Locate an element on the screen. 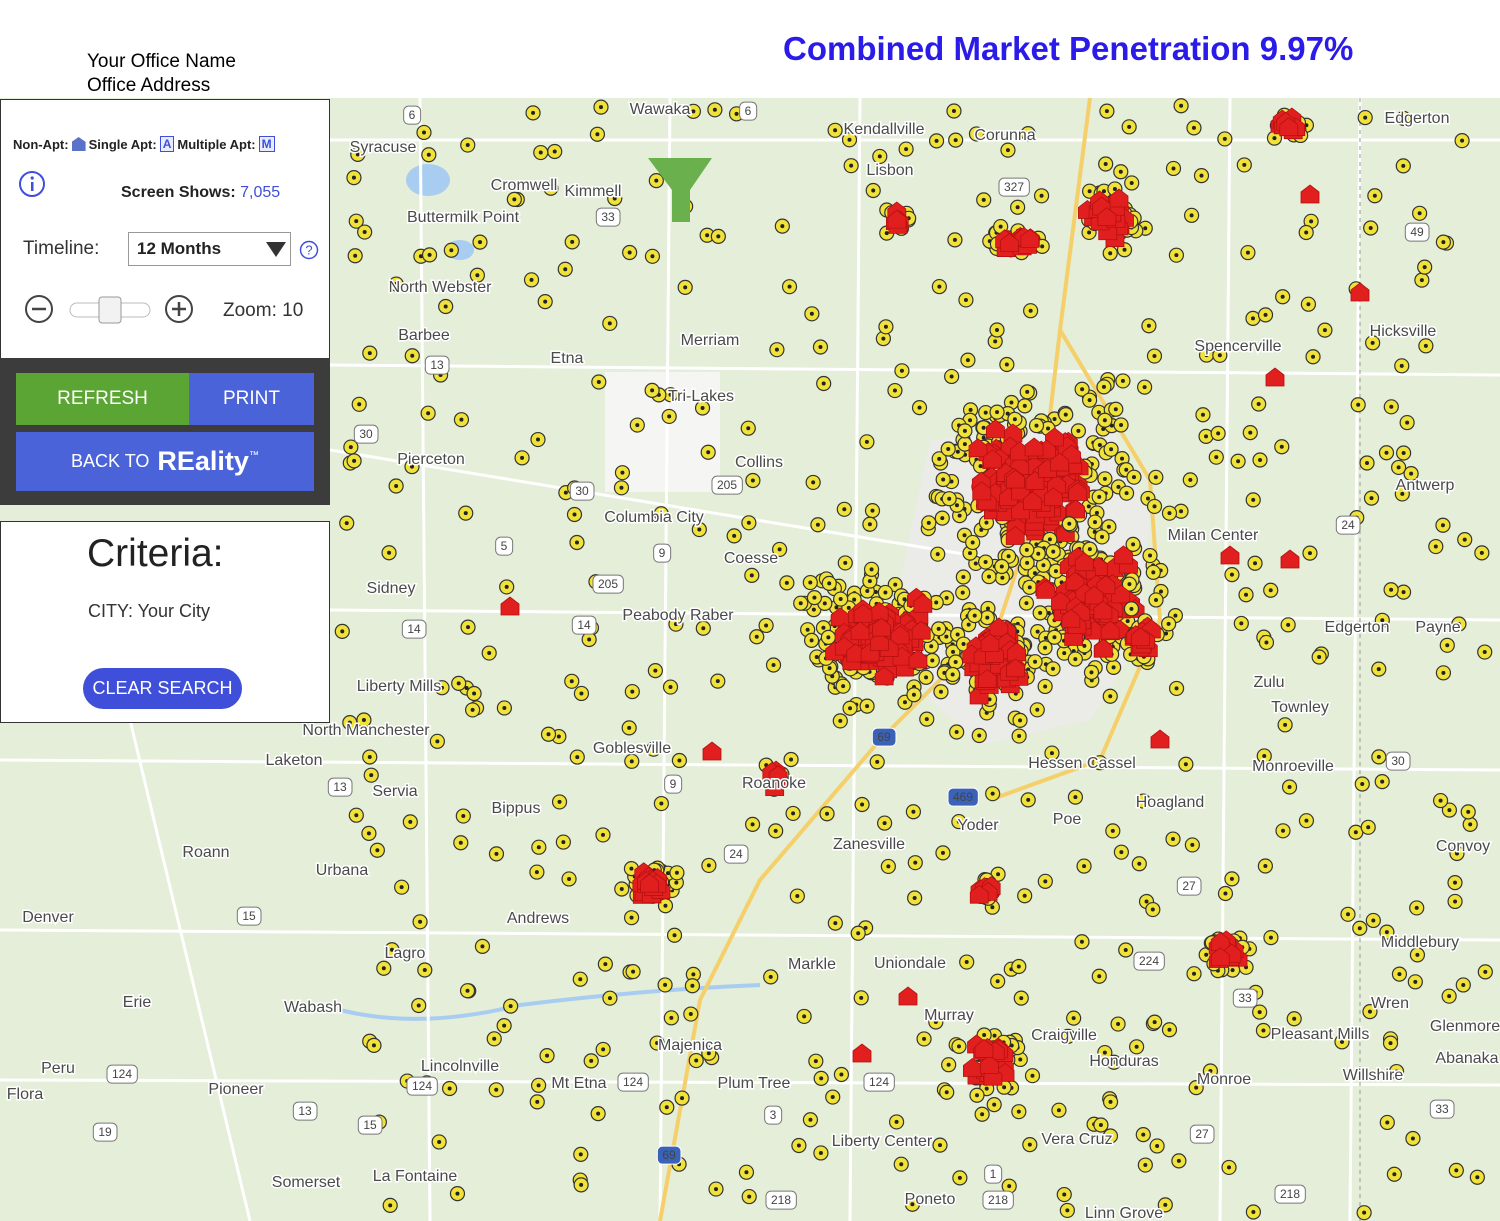  timeline-value: 12 Months is located at coordinates (179, 248).